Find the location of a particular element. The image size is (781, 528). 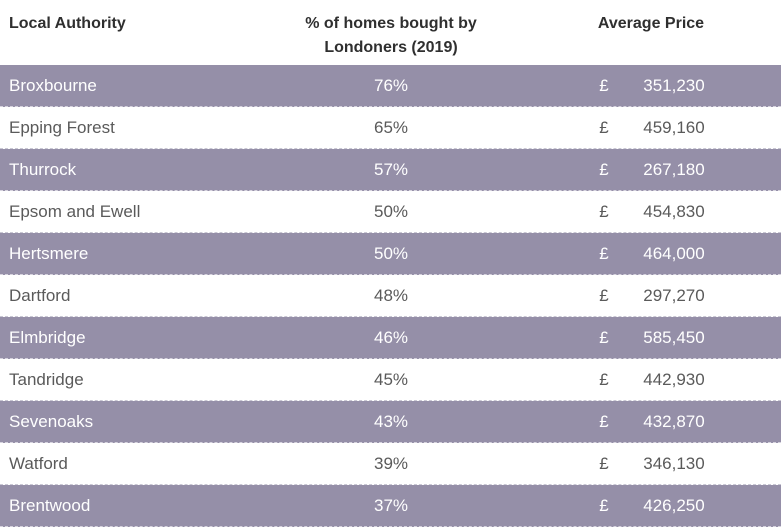

table-row: Hertsmere 50% £ 464,000 is located at coordinates (390, 254).